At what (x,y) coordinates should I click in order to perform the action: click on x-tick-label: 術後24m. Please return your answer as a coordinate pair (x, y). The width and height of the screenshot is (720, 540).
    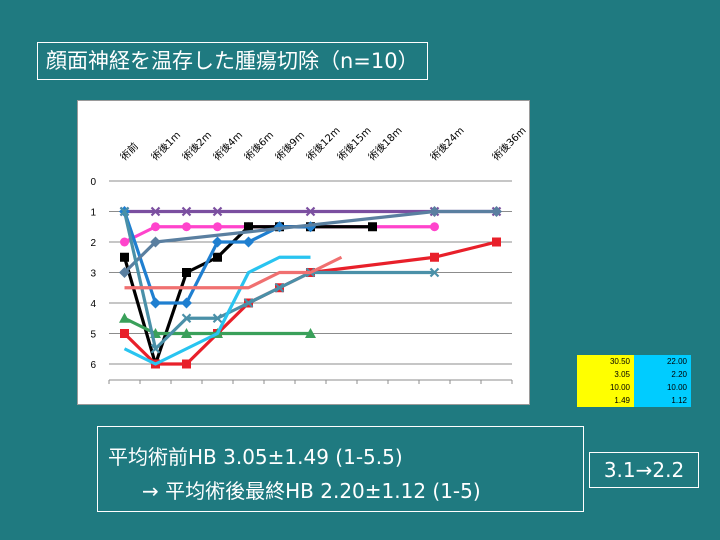
    Looking at the image, I should click on (446, 143).